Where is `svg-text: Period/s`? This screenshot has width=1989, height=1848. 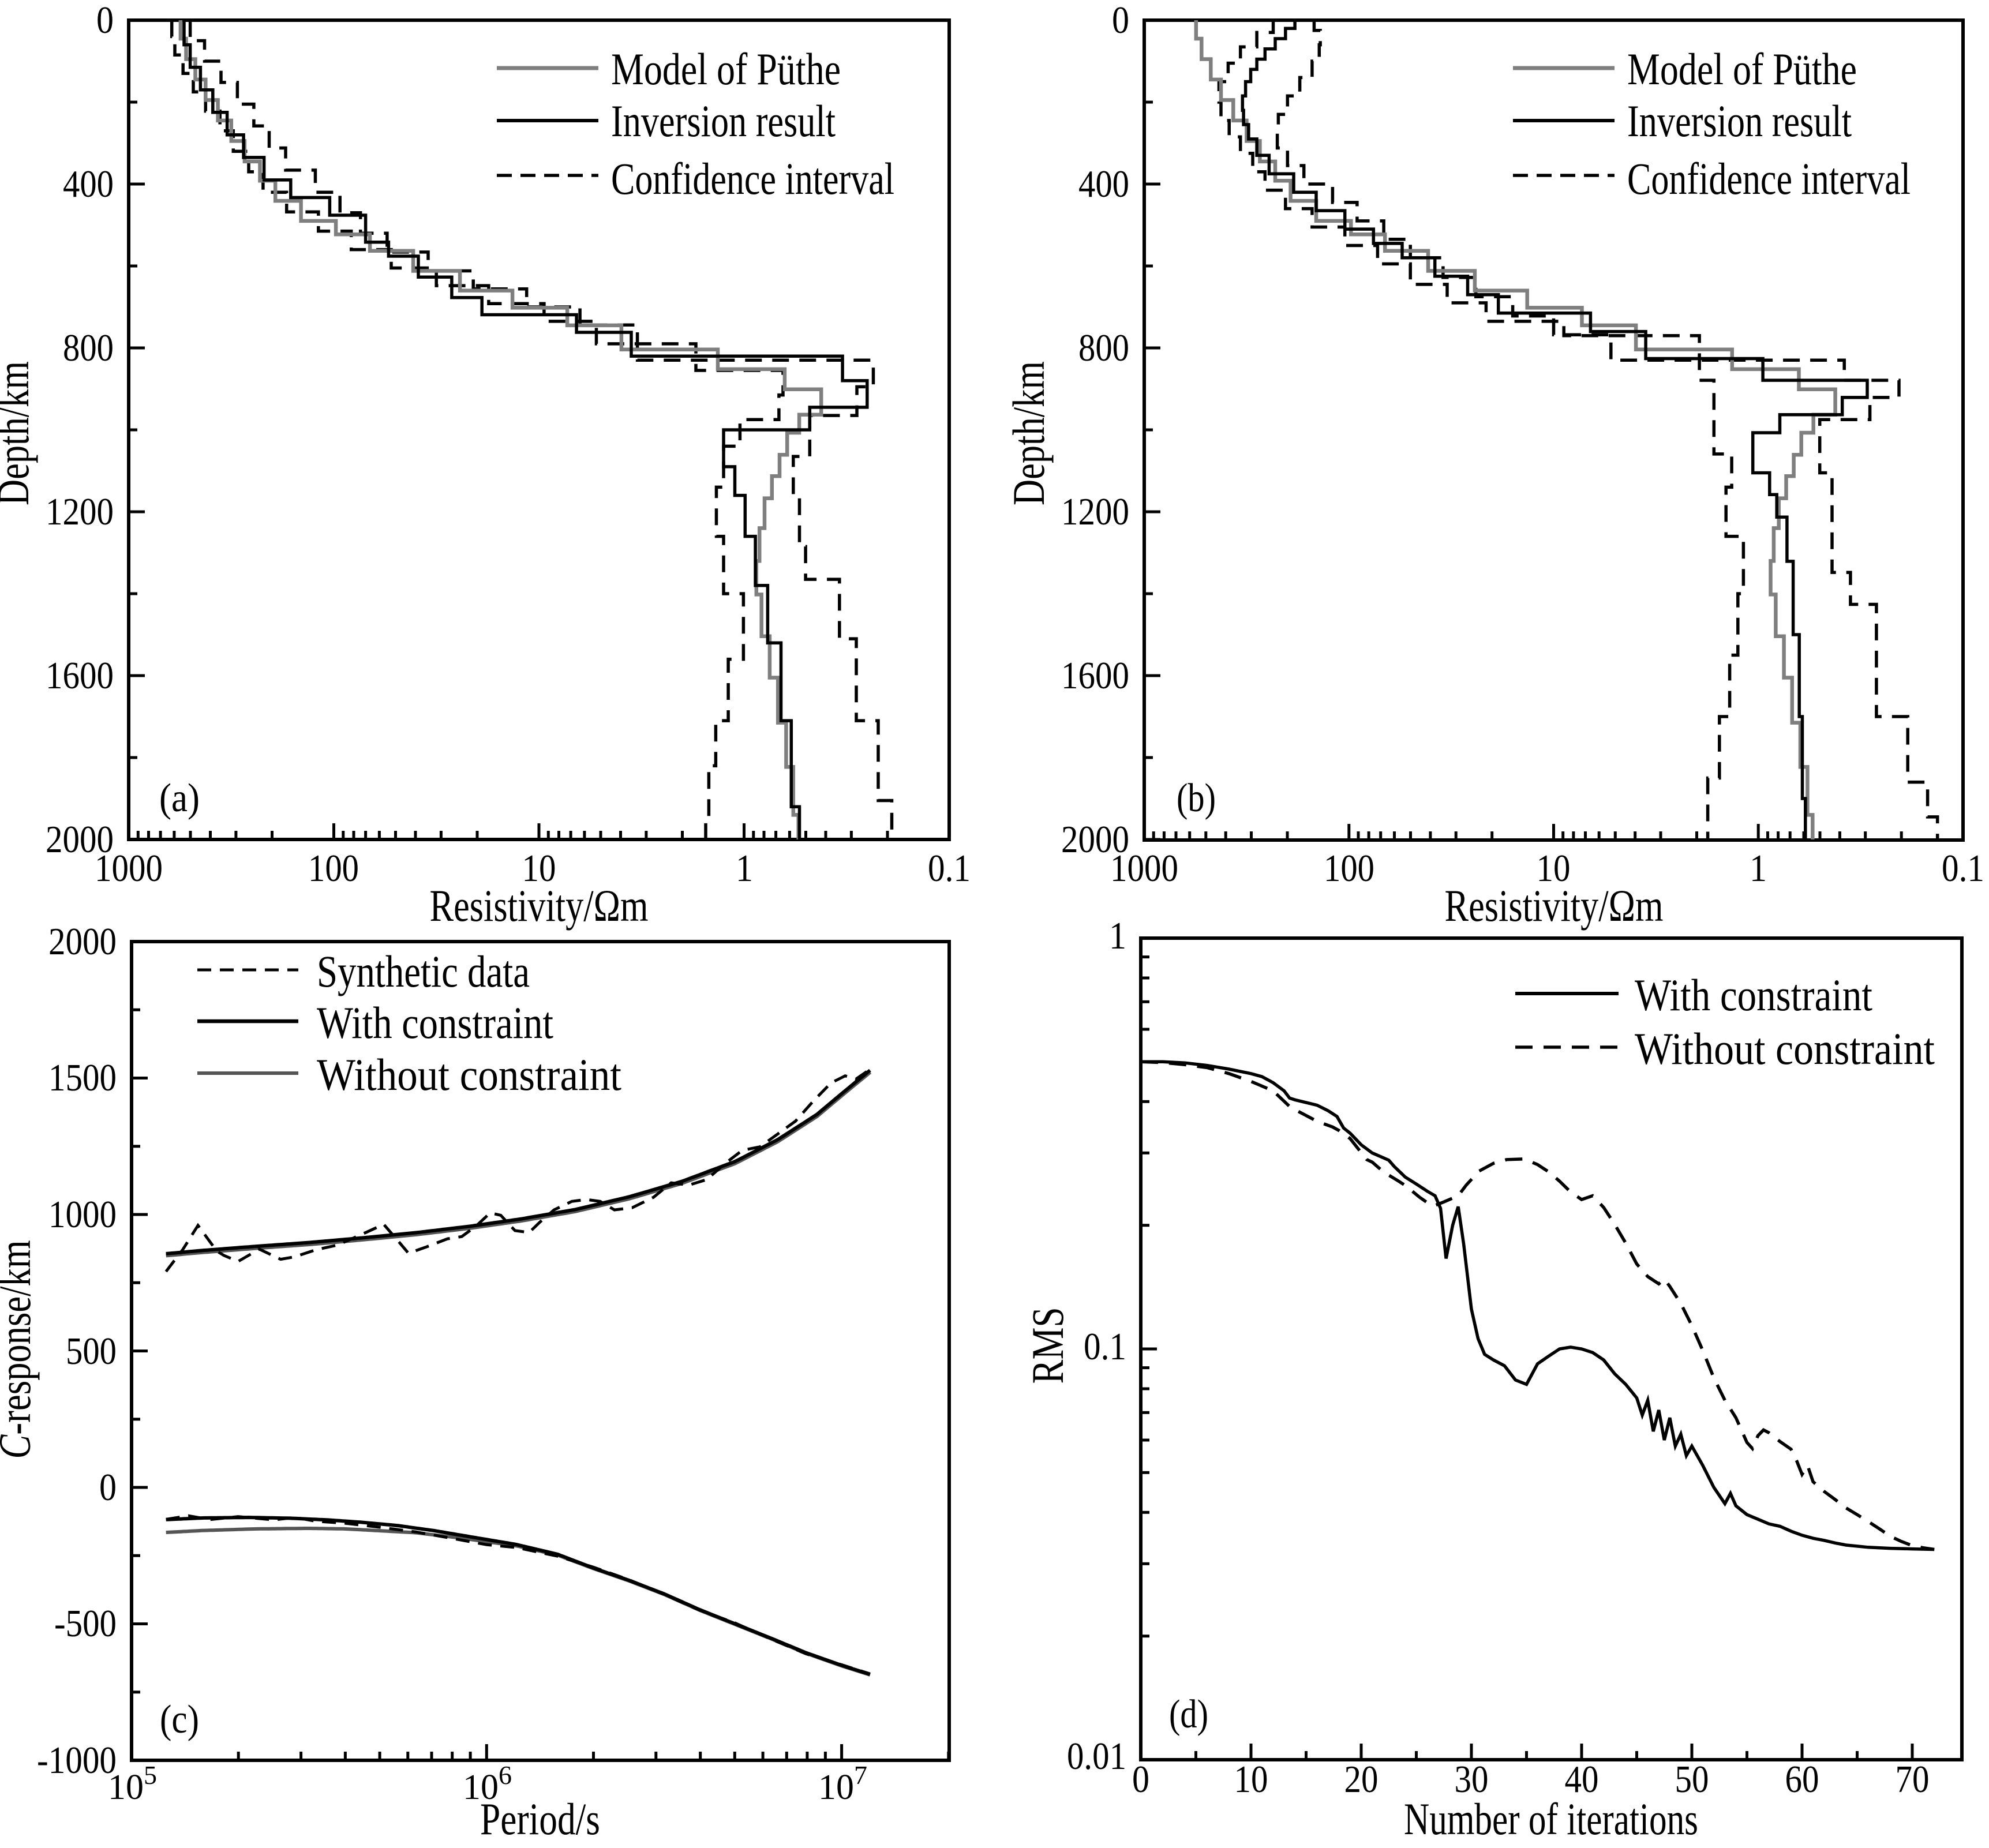
svg-text: Period/s is located at coordinates (540, 1819).